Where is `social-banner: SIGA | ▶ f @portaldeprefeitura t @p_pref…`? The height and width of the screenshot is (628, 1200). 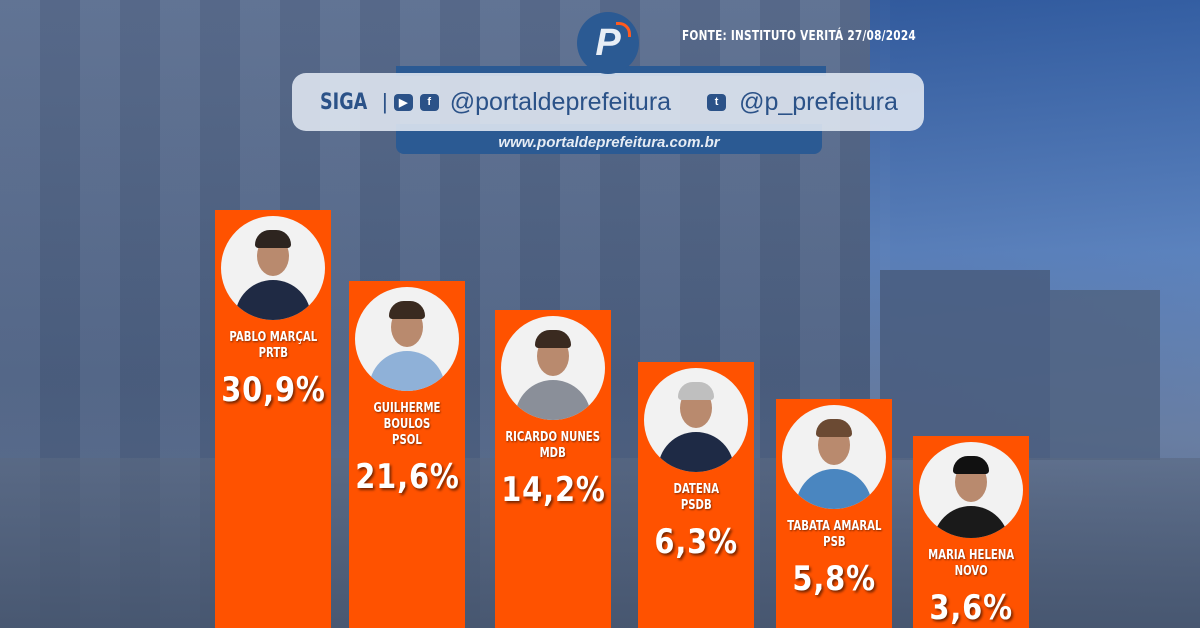 social-banner: SIGA | ▶ f @portaldeprefeitura t @p_pref… is located at coordinates (608, 102).